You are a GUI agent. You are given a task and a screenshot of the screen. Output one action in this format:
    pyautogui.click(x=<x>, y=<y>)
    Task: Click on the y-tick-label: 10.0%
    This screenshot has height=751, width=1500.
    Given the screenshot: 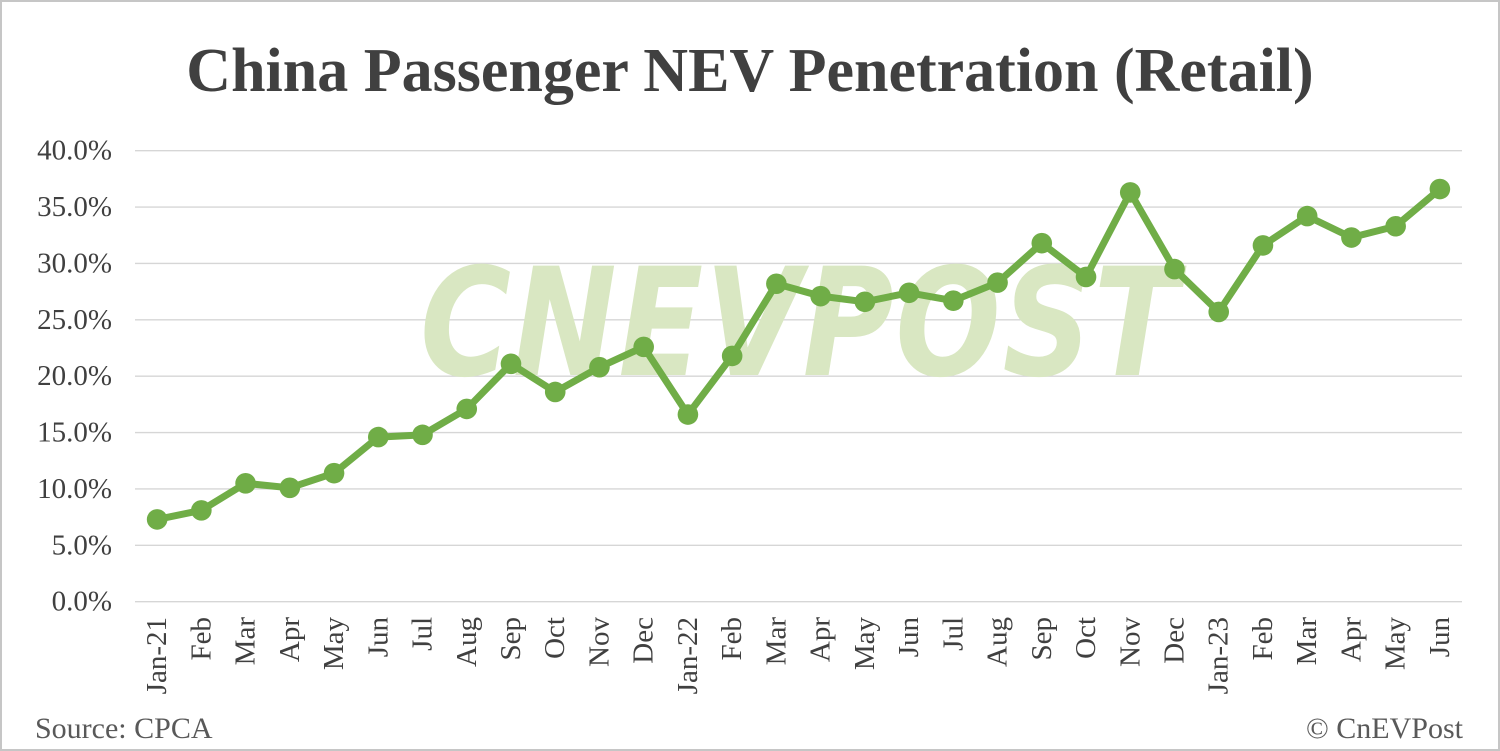 What is the action you would take?
    pyautogui.click(x=74, y=489)
    